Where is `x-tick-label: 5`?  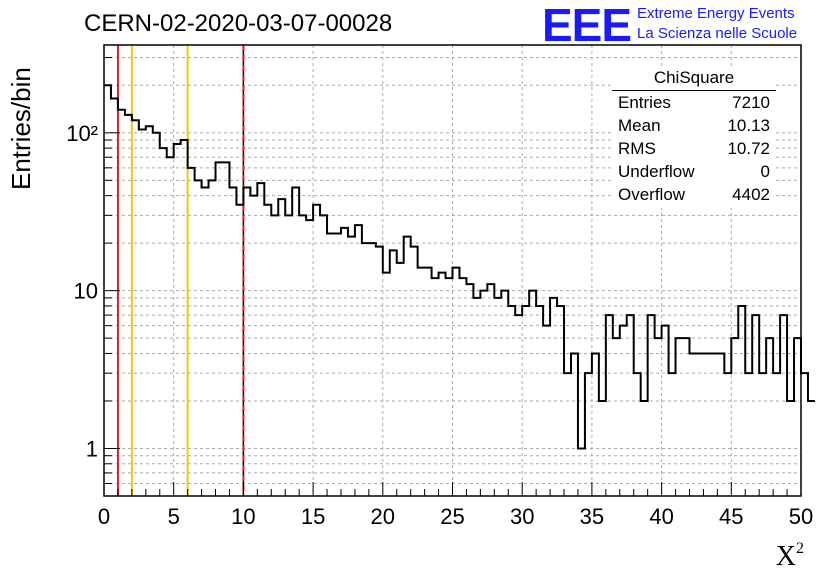
x-tick-label: 5 is located at coordinates (174, 516).